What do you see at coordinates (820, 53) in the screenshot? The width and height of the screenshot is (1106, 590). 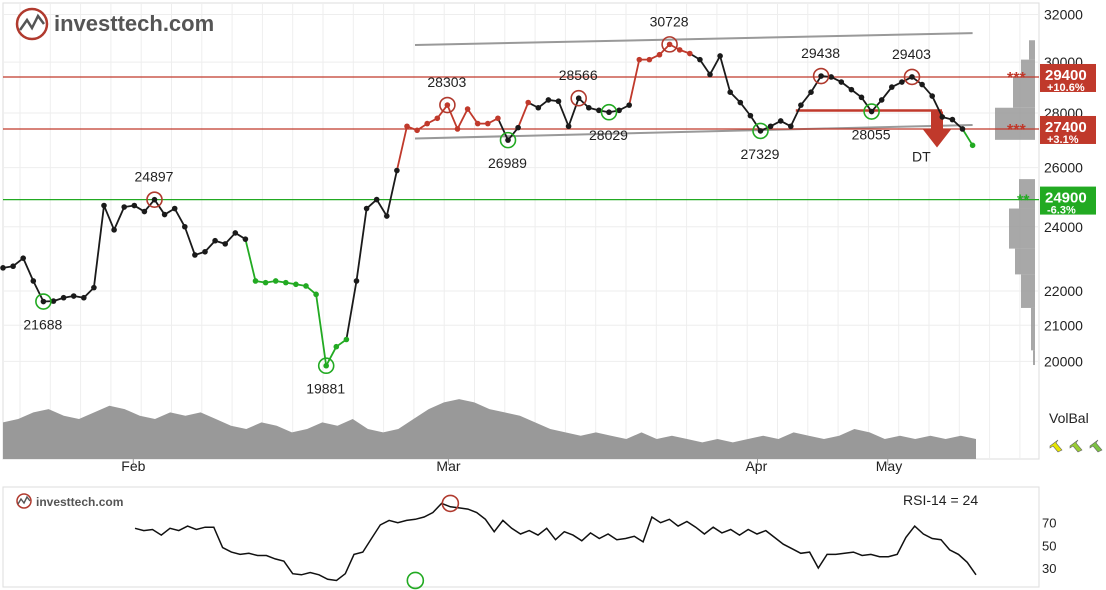 I see `extreme-value-label: 29438` at bounding box center [820, 53].